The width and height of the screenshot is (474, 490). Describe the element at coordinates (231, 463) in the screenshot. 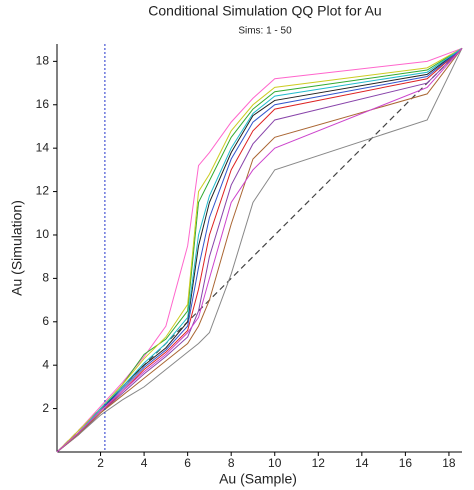

I see `x-tick-label: 8` at that location.